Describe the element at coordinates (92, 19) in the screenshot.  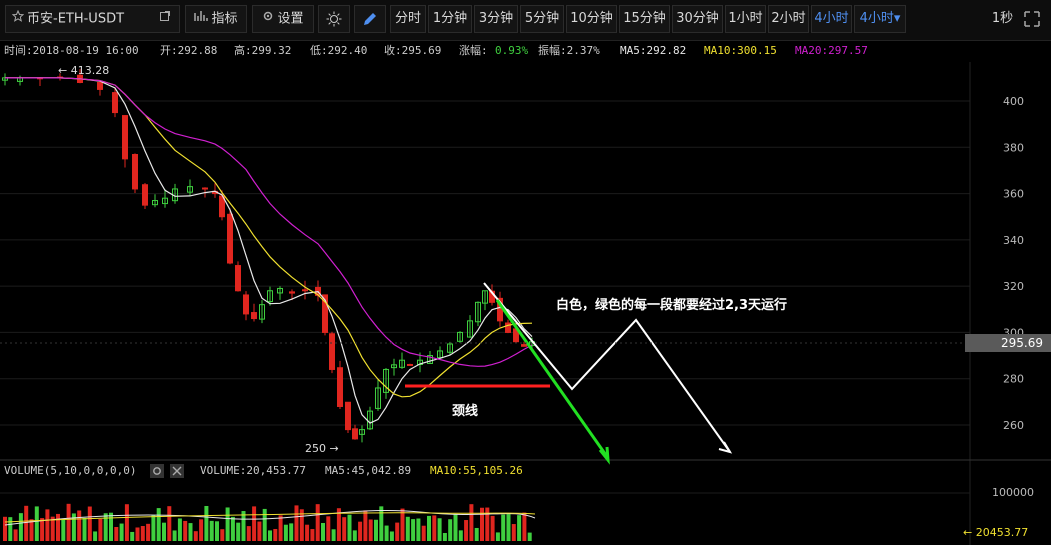
I see `symbol-selector: 币安-ETH-USDT` at that location.